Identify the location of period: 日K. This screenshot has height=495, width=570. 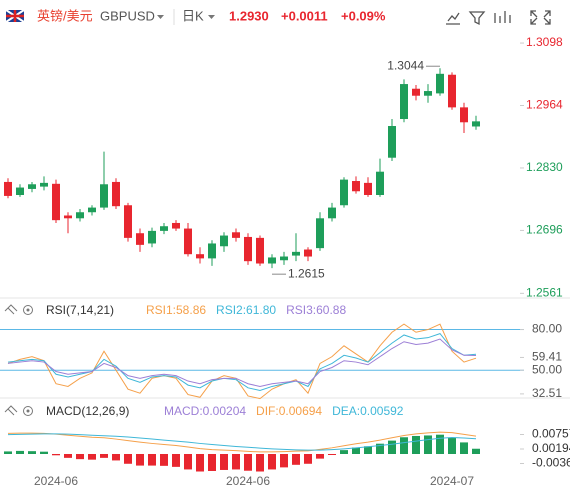
(193, 15).